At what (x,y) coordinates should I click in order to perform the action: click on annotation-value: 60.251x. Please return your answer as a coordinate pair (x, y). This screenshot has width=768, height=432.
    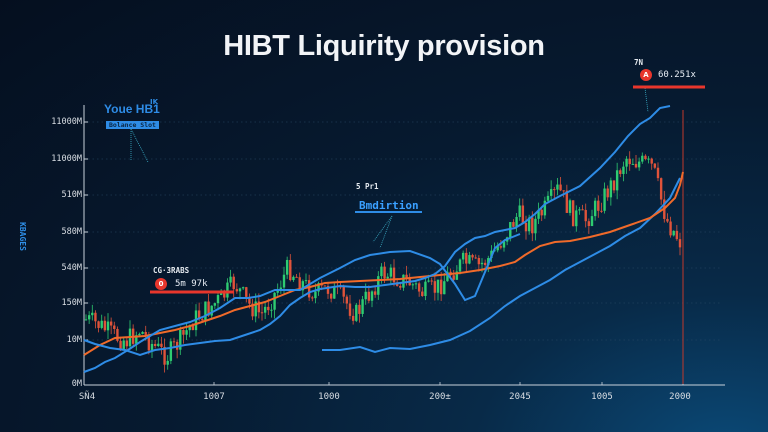
    Looking at the image, I should click on (677, 75).